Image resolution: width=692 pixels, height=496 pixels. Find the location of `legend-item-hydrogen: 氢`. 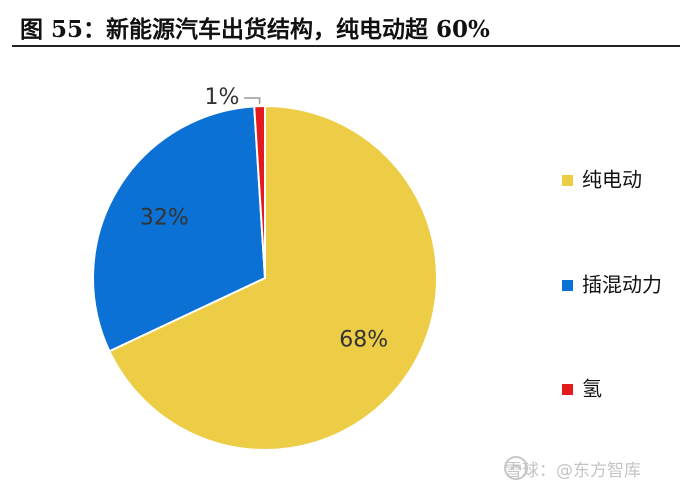

legend-item-hydrogen: 氢 is located at coordinates (582, 389).